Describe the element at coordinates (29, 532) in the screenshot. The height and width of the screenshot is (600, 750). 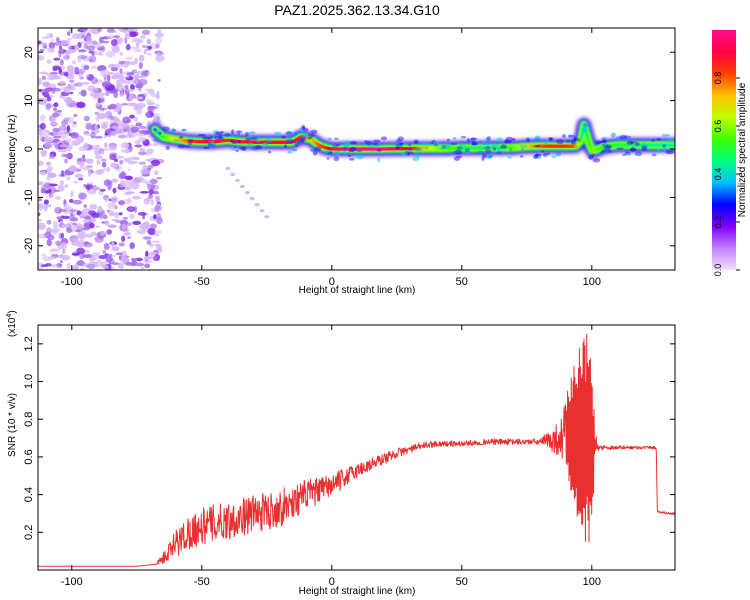
I see `y-tick-label: 0.2` at that location.